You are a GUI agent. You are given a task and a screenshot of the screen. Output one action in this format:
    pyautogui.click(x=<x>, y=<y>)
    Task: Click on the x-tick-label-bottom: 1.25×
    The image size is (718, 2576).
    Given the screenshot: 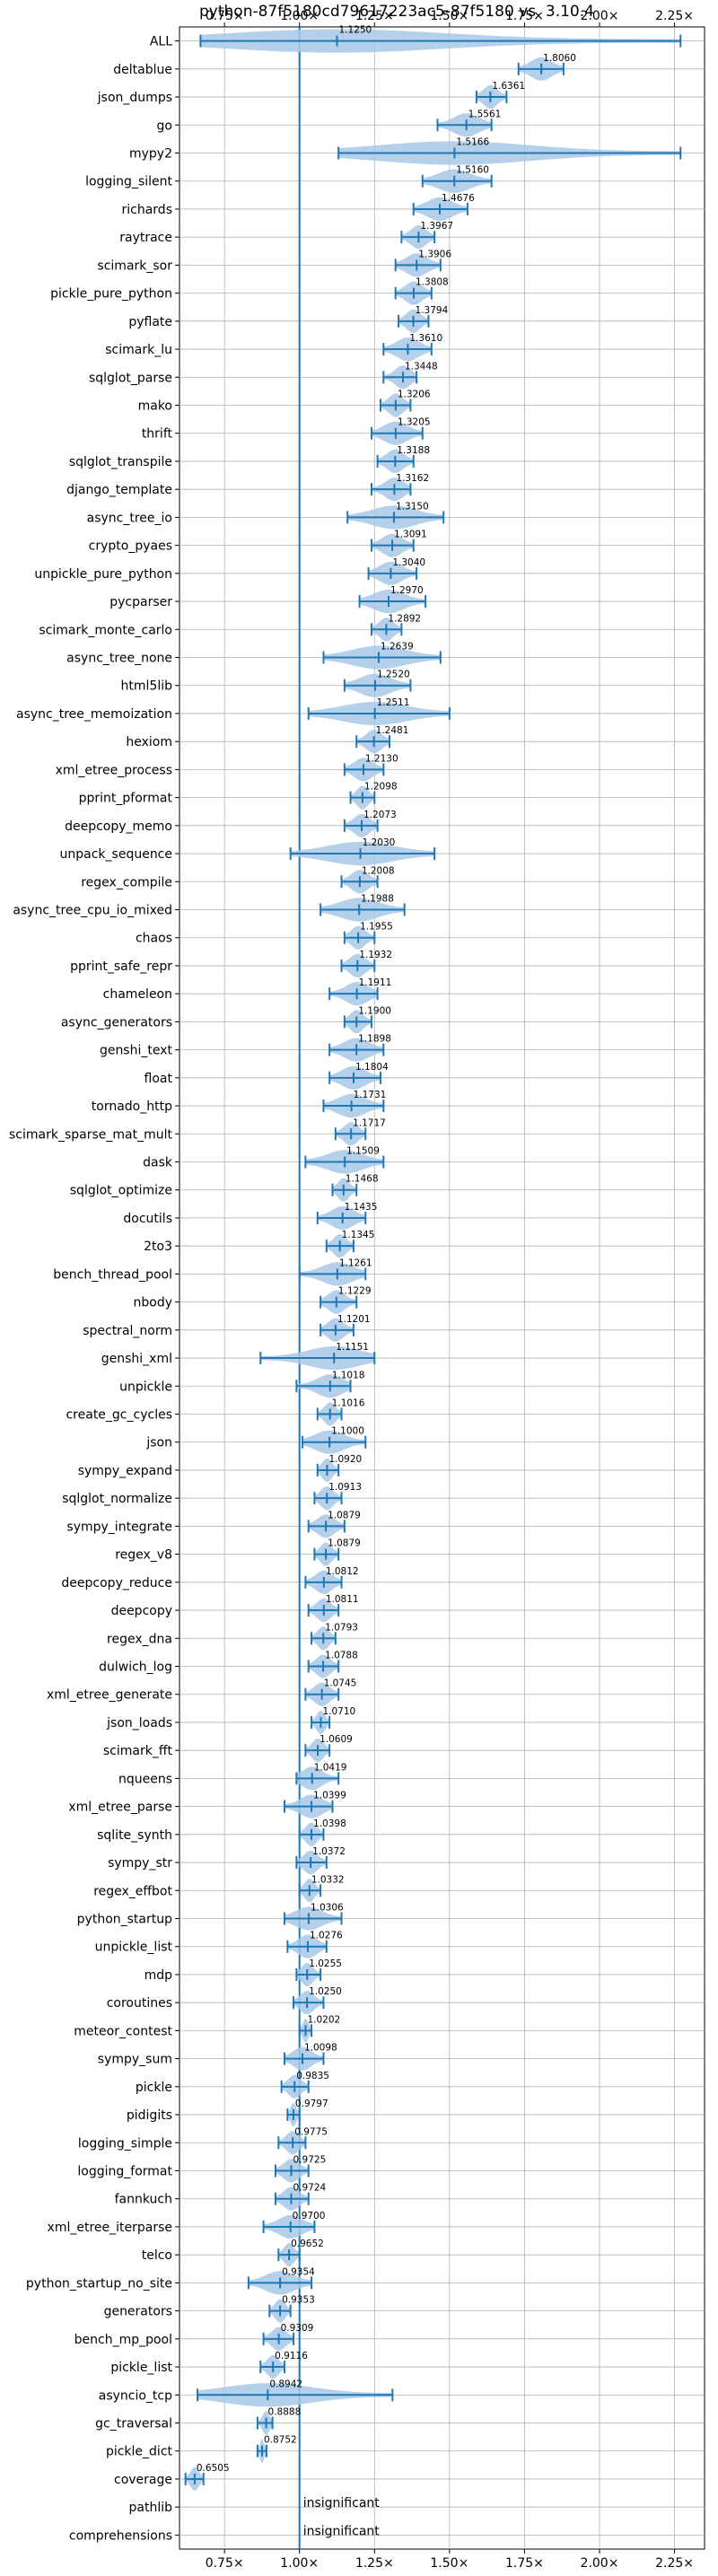 What is the action you would take?
    pyautogui.click(x=374, y=2563)
    